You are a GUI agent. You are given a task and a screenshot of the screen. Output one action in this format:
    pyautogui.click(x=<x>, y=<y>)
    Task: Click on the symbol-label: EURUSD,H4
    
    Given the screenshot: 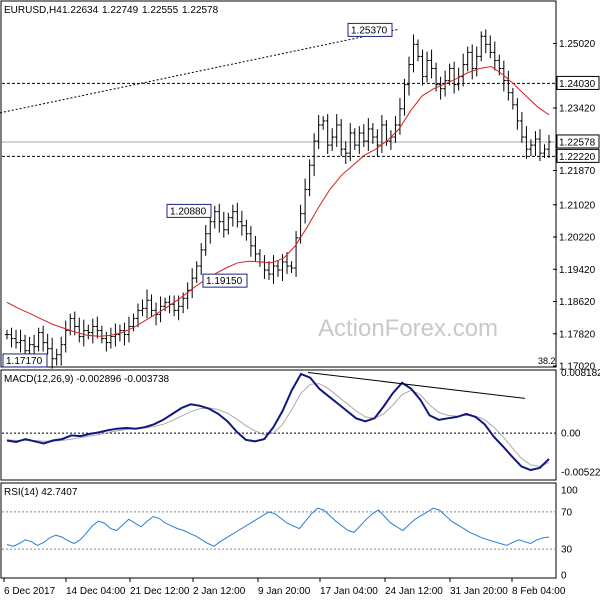 What is the action you would take?
    pyautogui.click(x=33, y=10)
    